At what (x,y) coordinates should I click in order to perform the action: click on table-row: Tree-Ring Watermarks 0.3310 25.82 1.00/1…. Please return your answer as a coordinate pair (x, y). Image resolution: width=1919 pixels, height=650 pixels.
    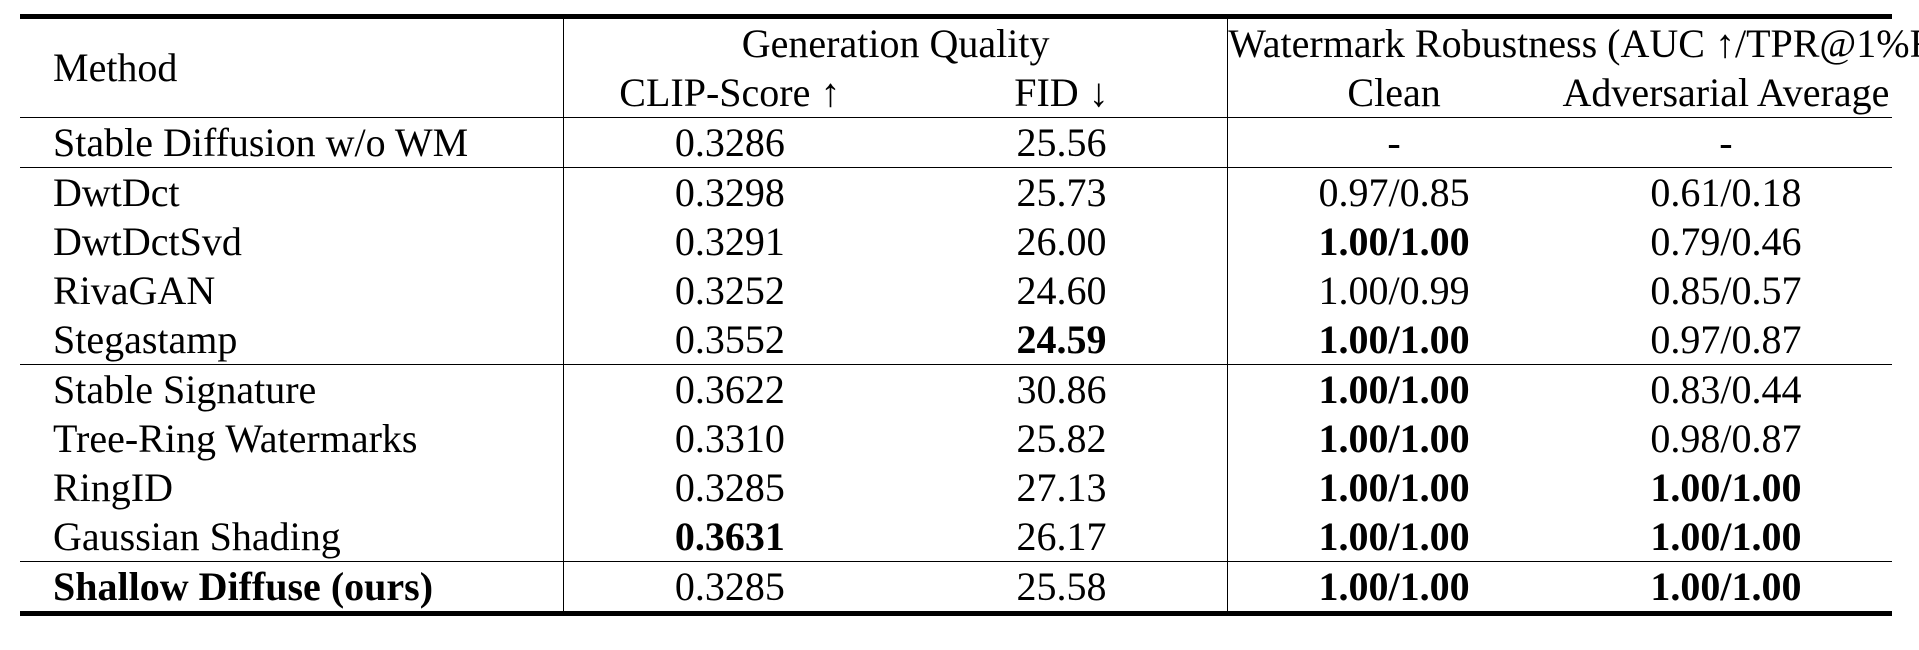
    Looking at the image, I should click on (956, 438).